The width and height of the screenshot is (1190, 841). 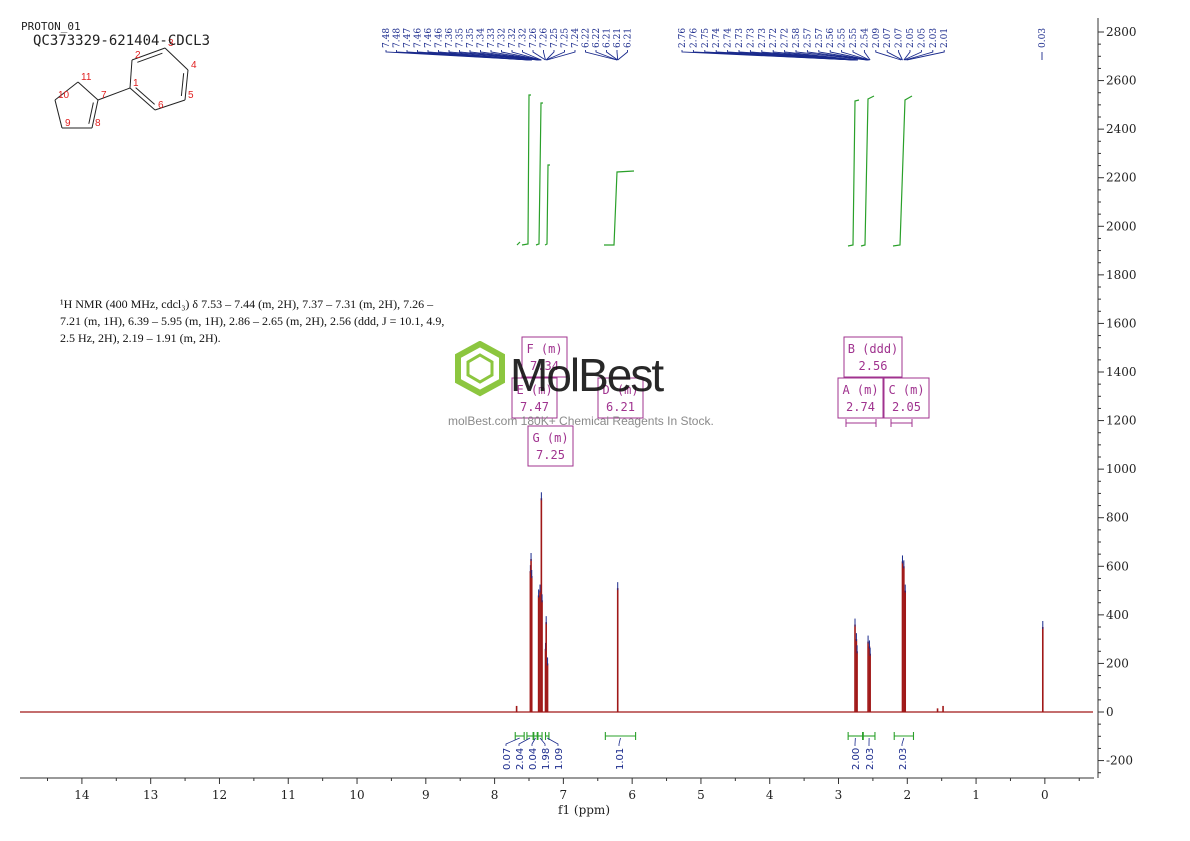 I want to click on y-tick-label: 400, so click(x=1117, y=615).